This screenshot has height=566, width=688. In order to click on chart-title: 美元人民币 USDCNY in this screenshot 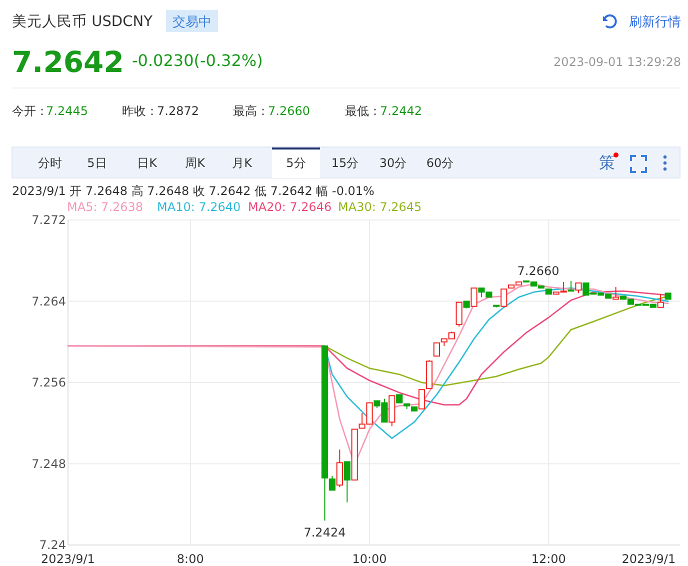, I will do `click(82, 21)`.